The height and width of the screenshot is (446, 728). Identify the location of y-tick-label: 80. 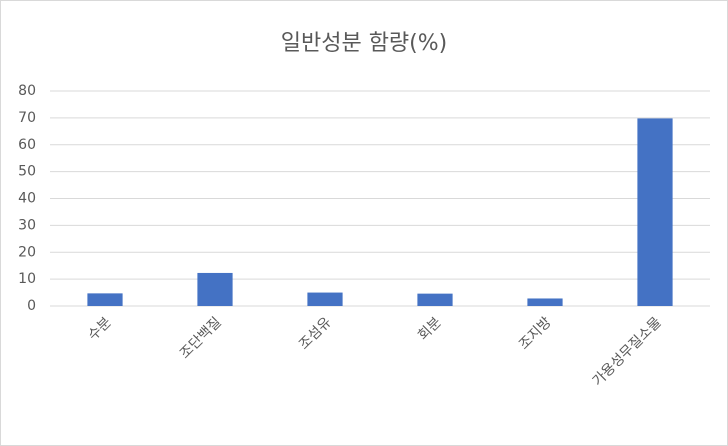
(27, 91).